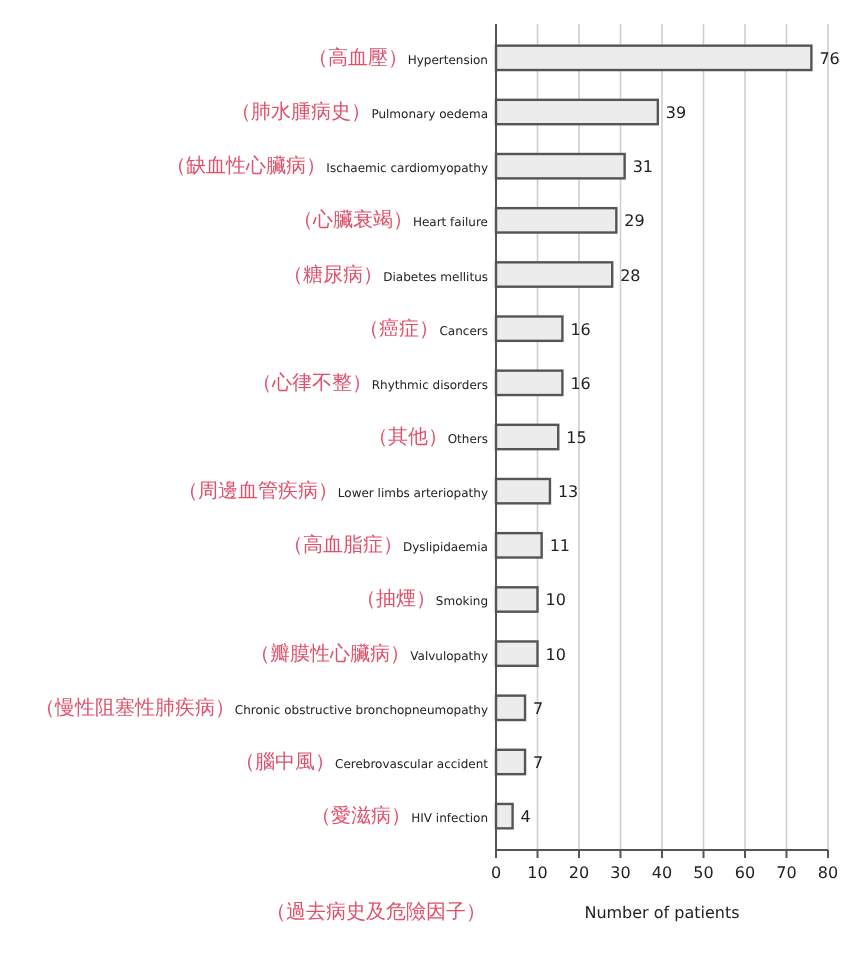 The height and width of the screenshot is (974, 860). Describe the element at coordinates (560, 546) in the screenshot. I see `data-label: 11` at that location.